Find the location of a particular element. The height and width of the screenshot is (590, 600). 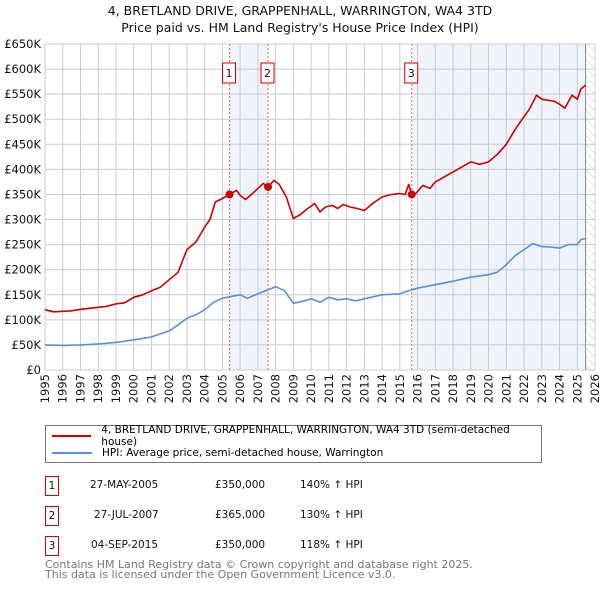

x-tick-label: 2026 is located at coordinates (594, 388).